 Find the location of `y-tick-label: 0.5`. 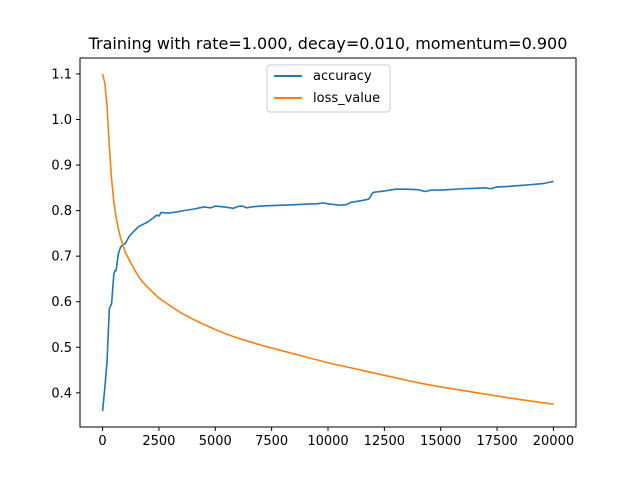

y-tick-label: 0.5 is located at coordinates (61, 348).